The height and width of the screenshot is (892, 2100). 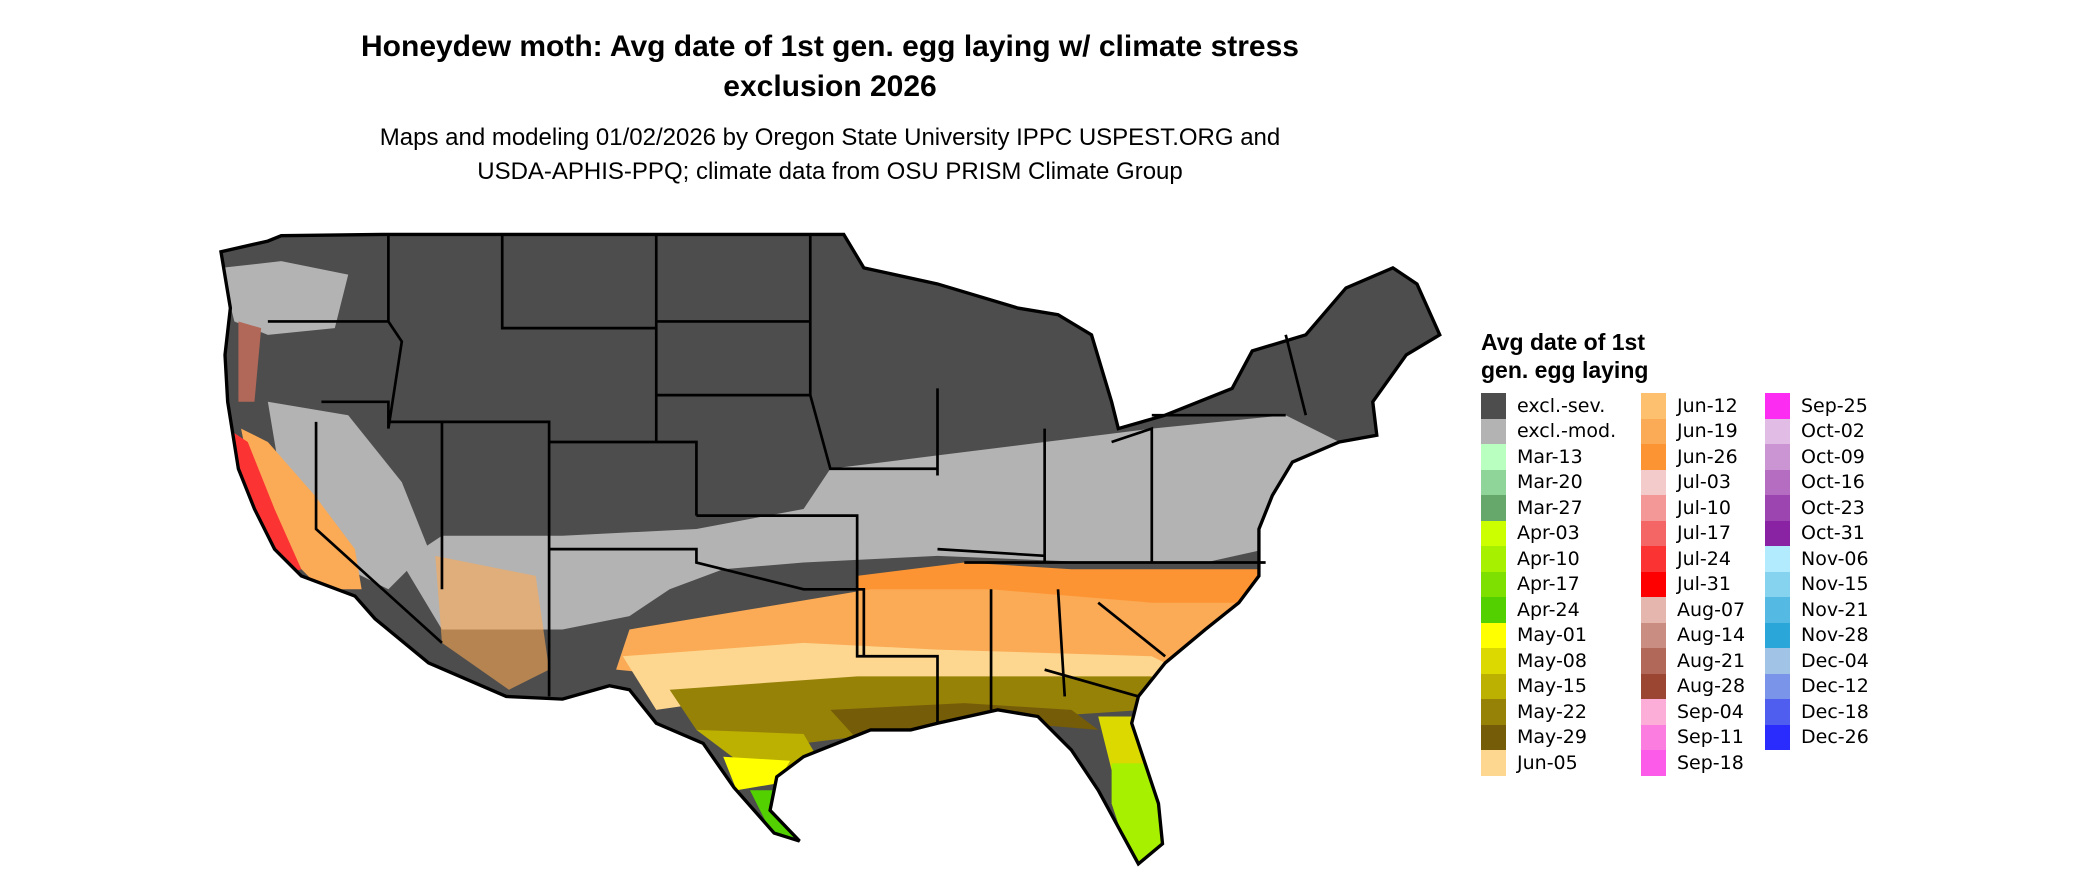 I want to click on legend-item: Apr-10, so click(x=1548, y=559).